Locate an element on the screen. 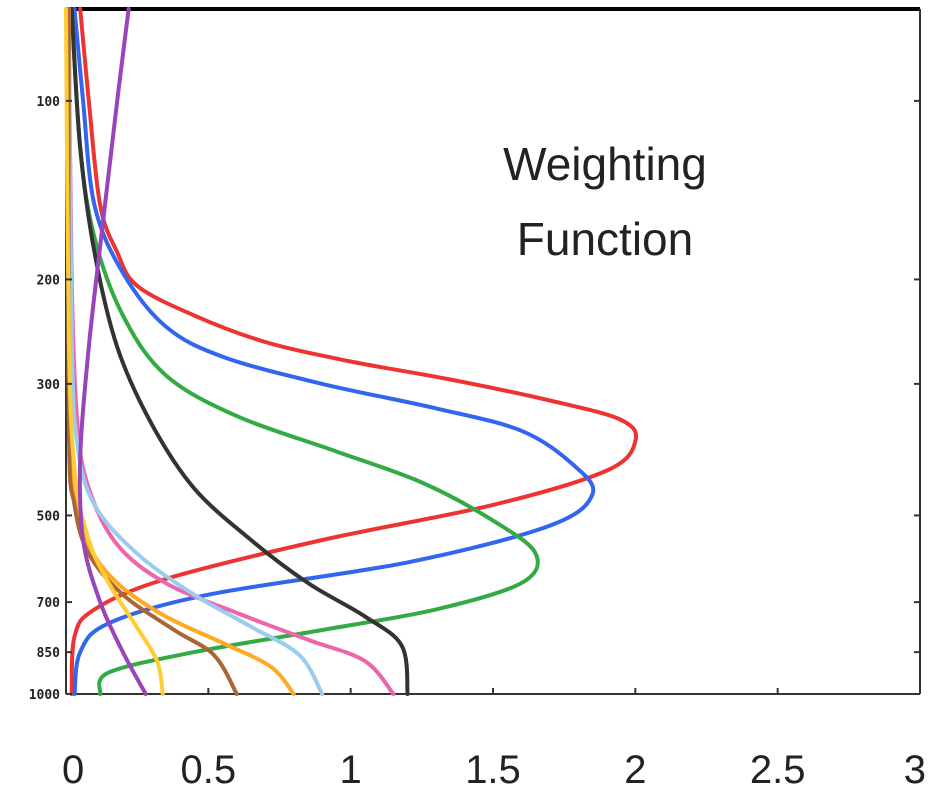 The height and width of the screenshot is (793, 930). x-tick-label: 1.5 is located at coordinates (493, 770).